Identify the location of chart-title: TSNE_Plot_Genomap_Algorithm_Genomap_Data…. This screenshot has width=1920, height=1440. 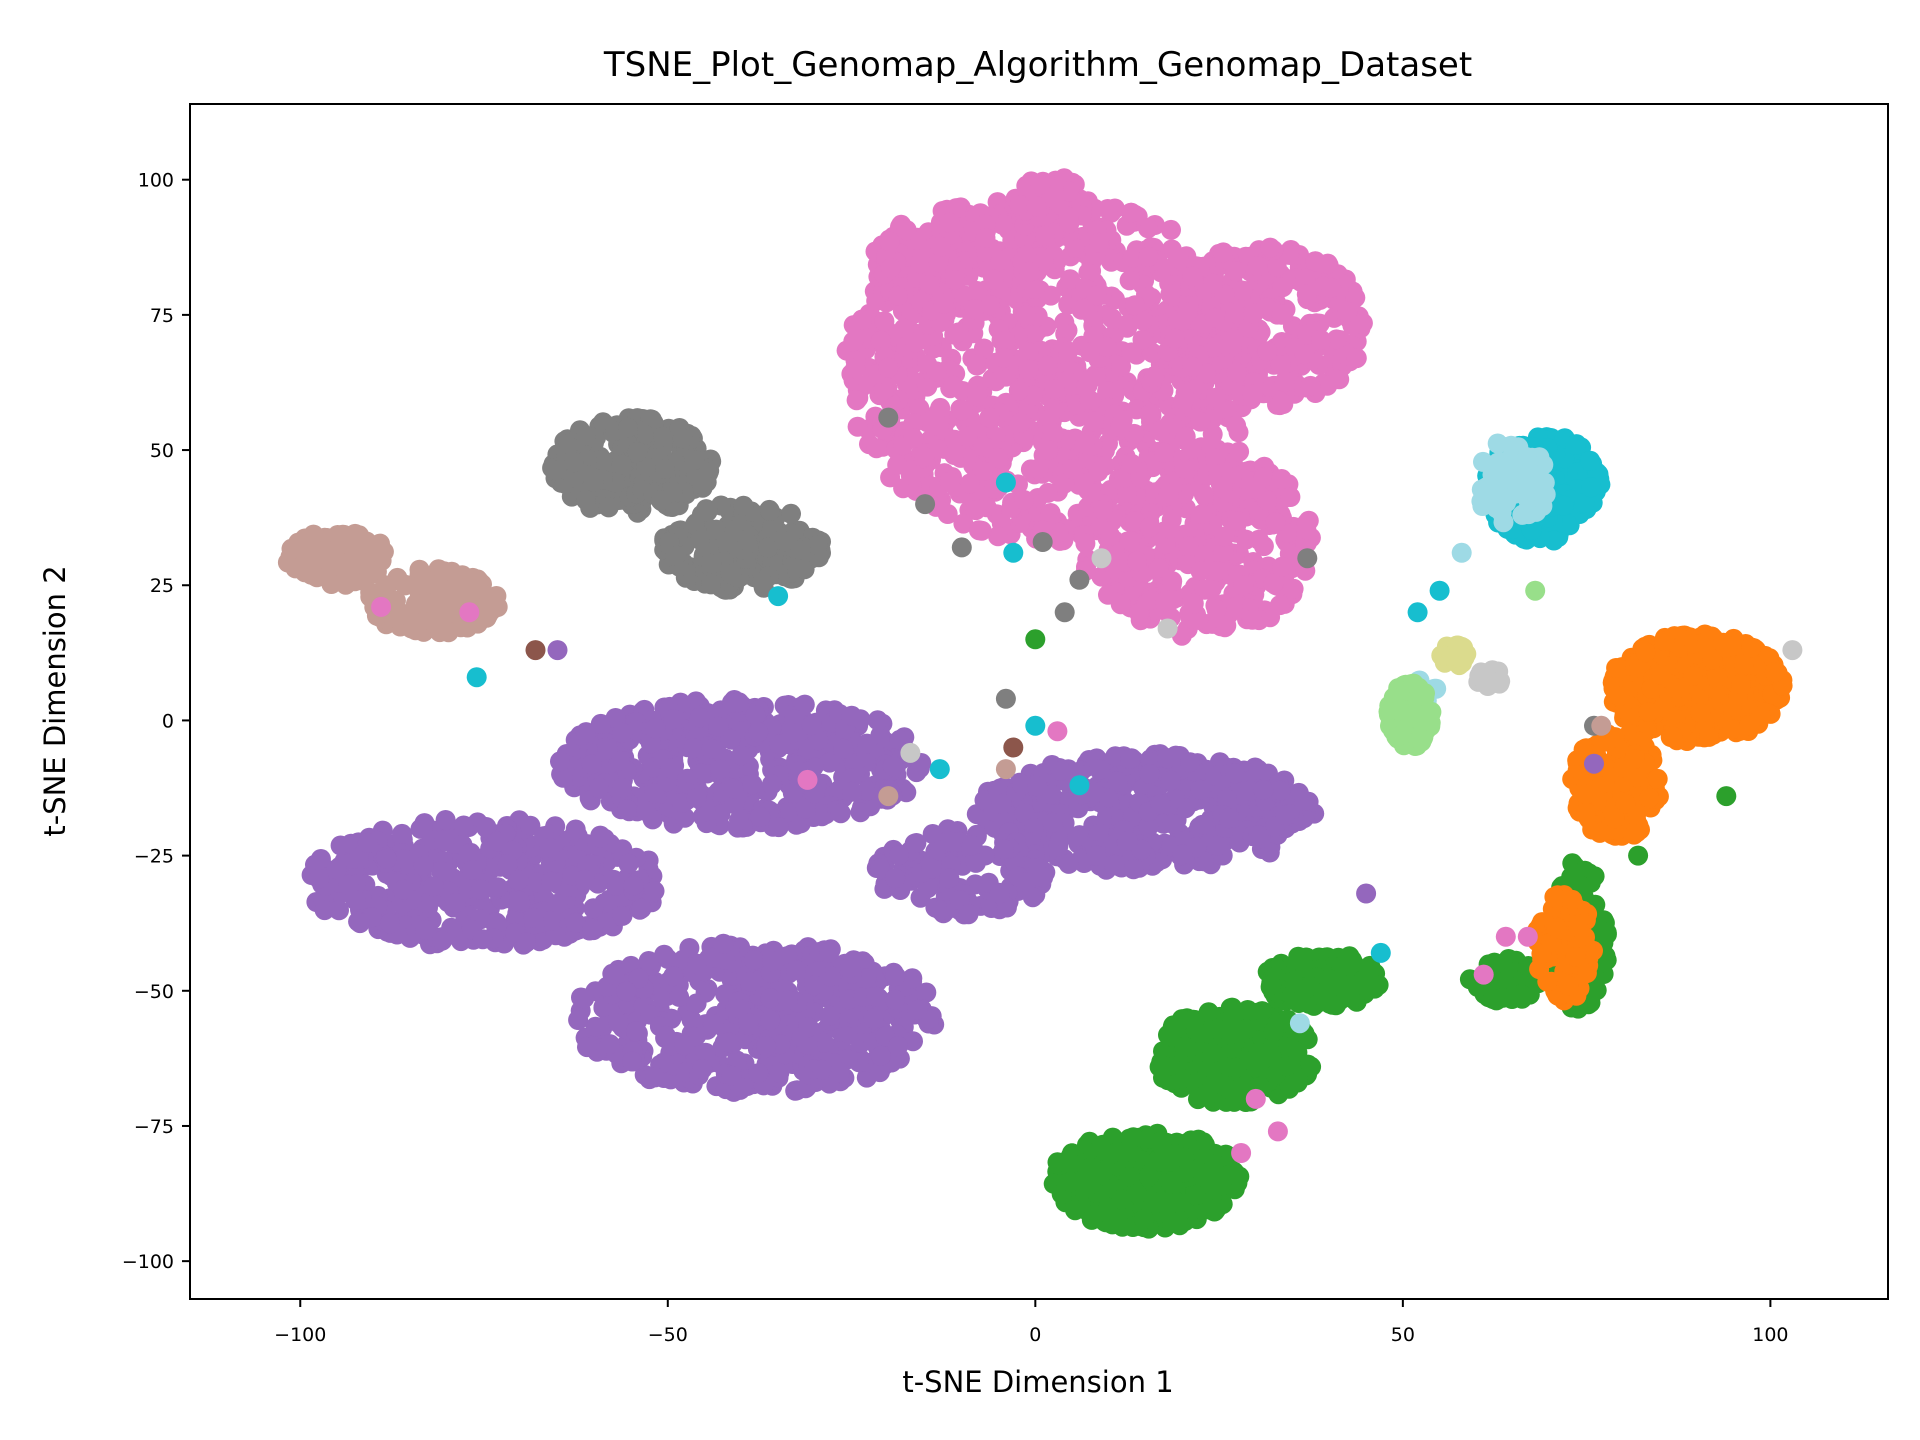
(1037, 65).